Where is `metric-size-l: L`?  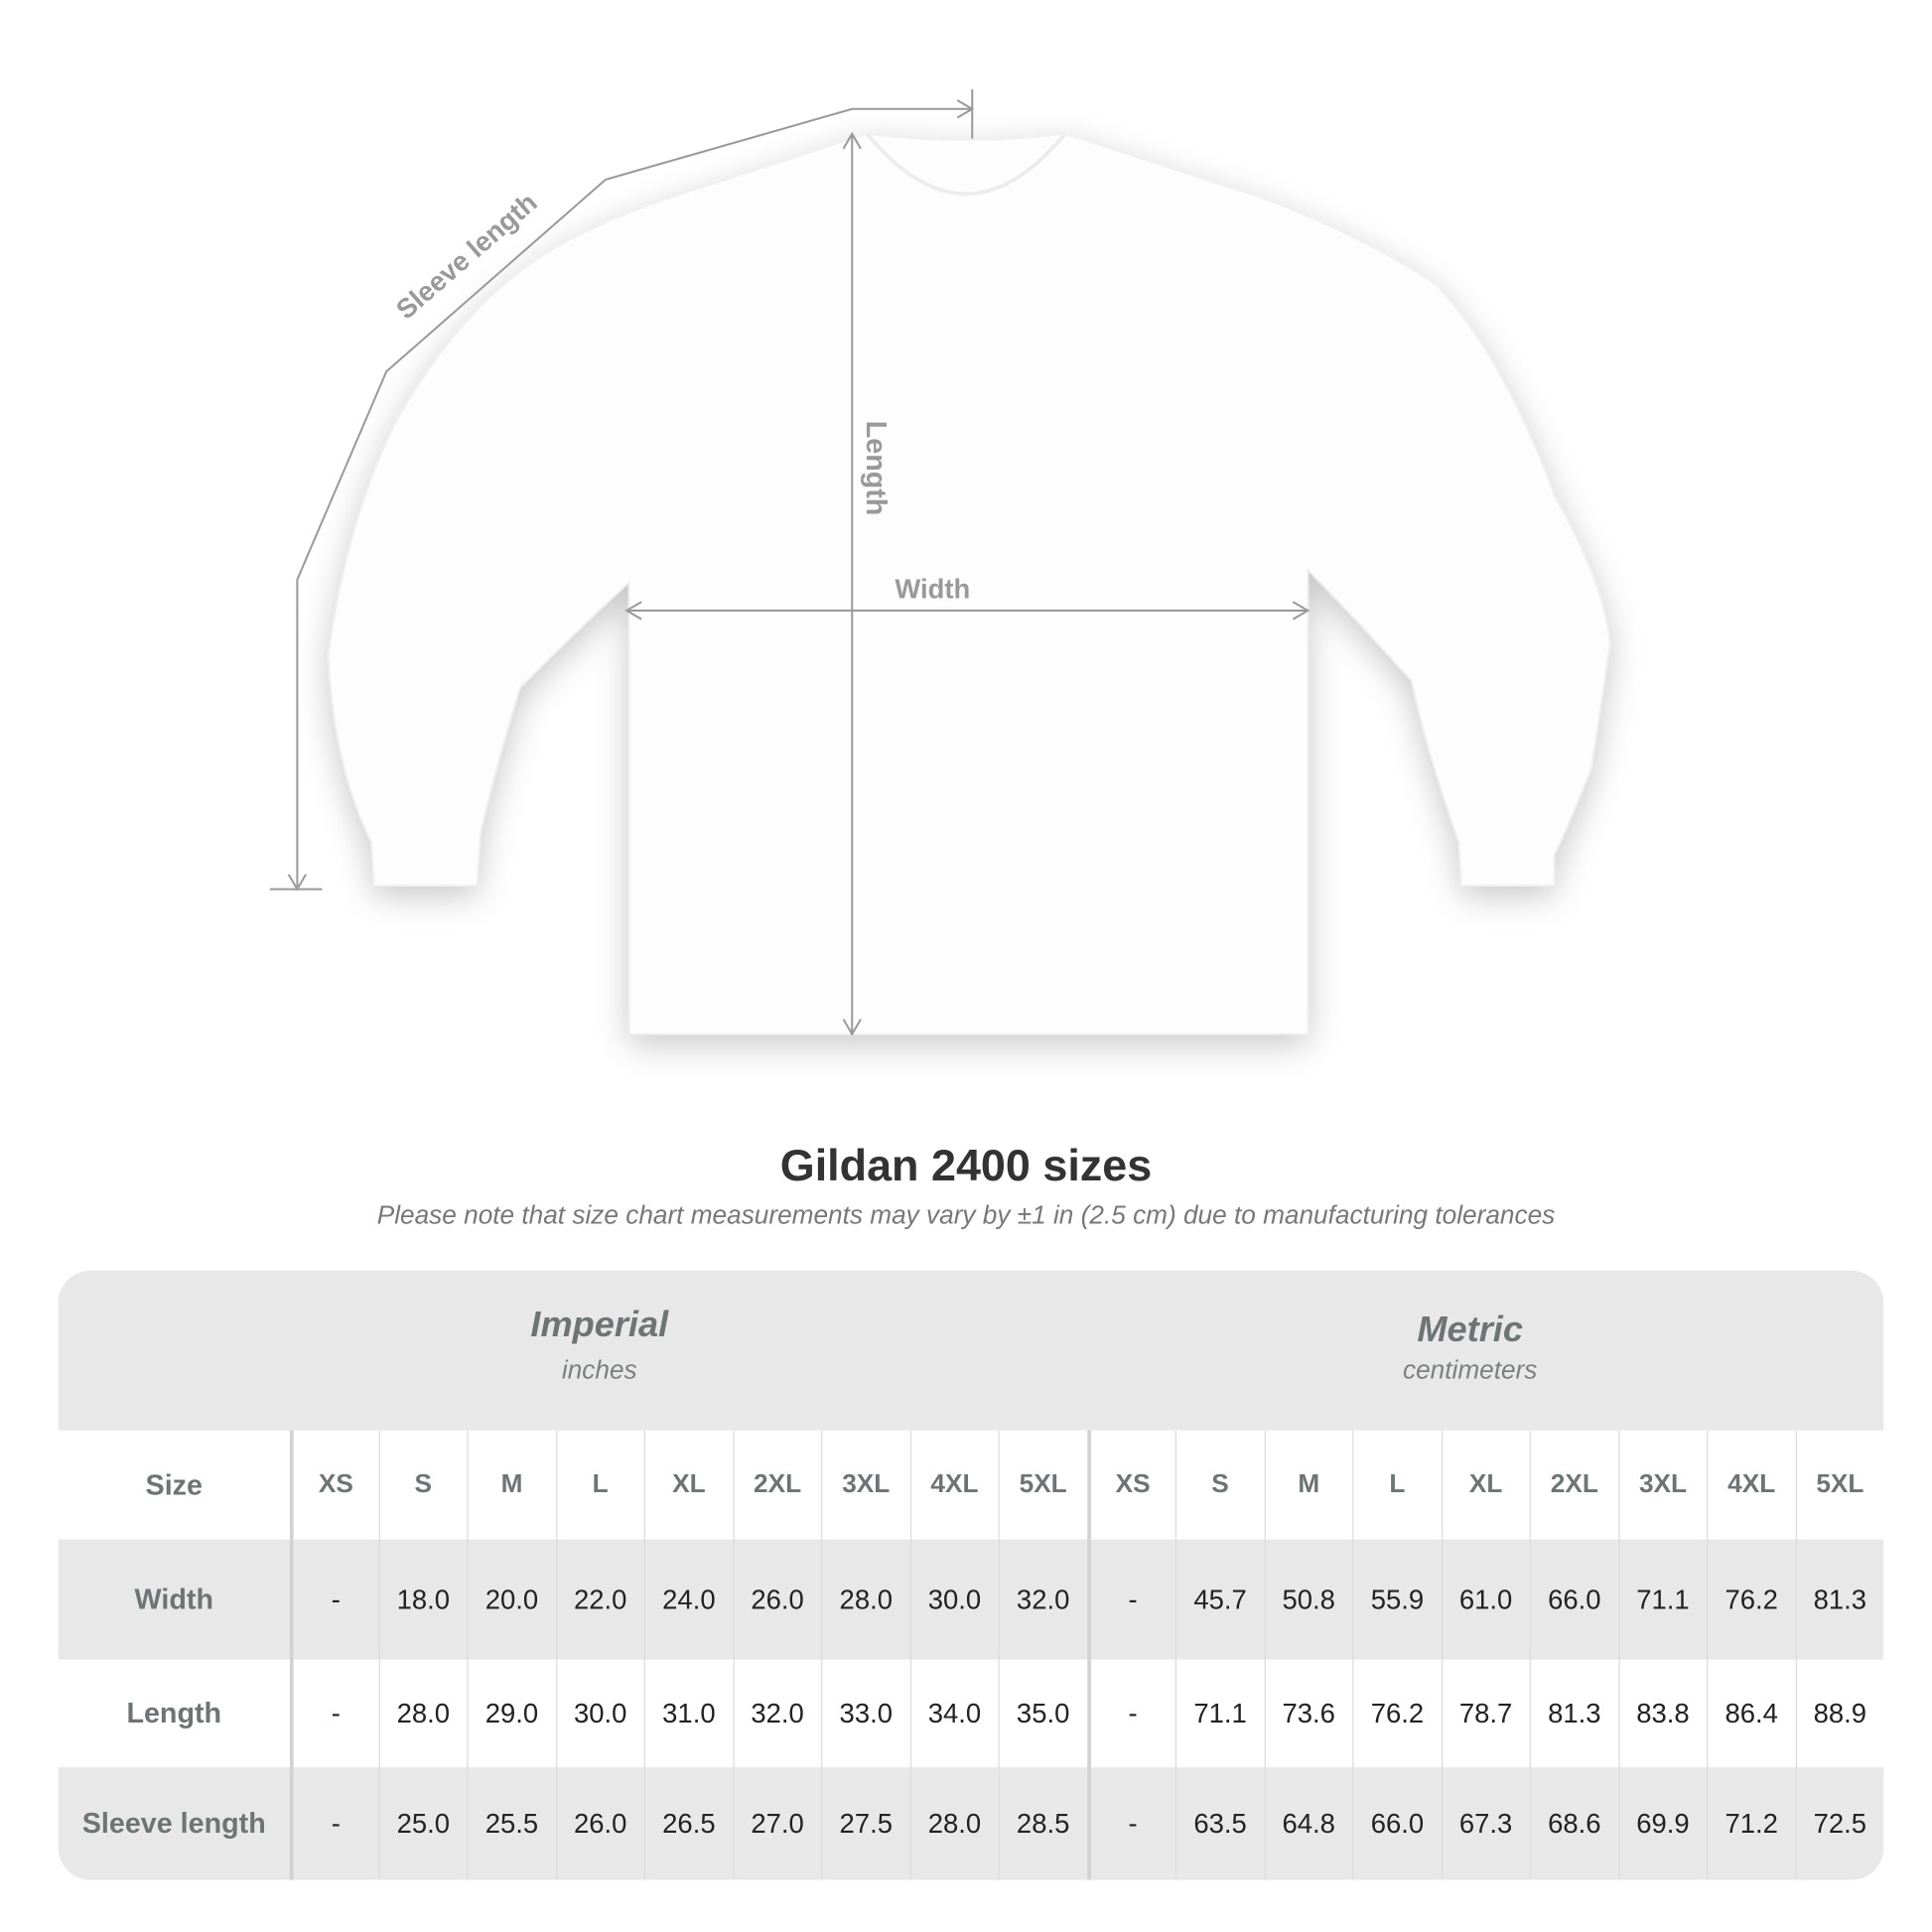 metric-size-l: L is located at coordinates (1396, 1485).